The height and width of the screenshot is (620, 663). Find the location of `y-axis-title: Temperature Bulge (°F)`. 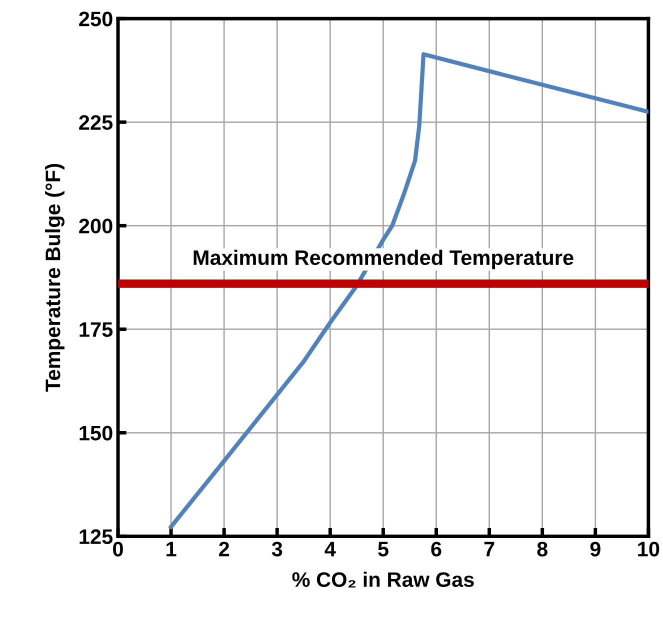

y-axis-title: Temperature Bulge (°F) is located at coordinates (54, 278).